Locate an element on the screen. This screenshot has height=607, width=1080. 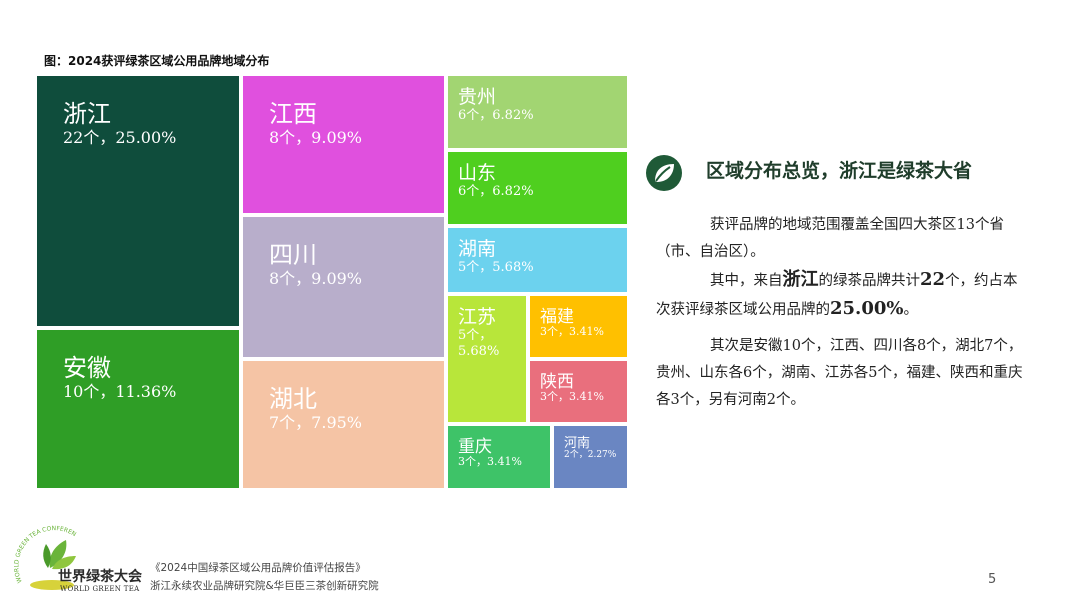
world-green-tea-logo: WORLD GREEN TEA CONFERENCE is located at coordinates (44, 556).